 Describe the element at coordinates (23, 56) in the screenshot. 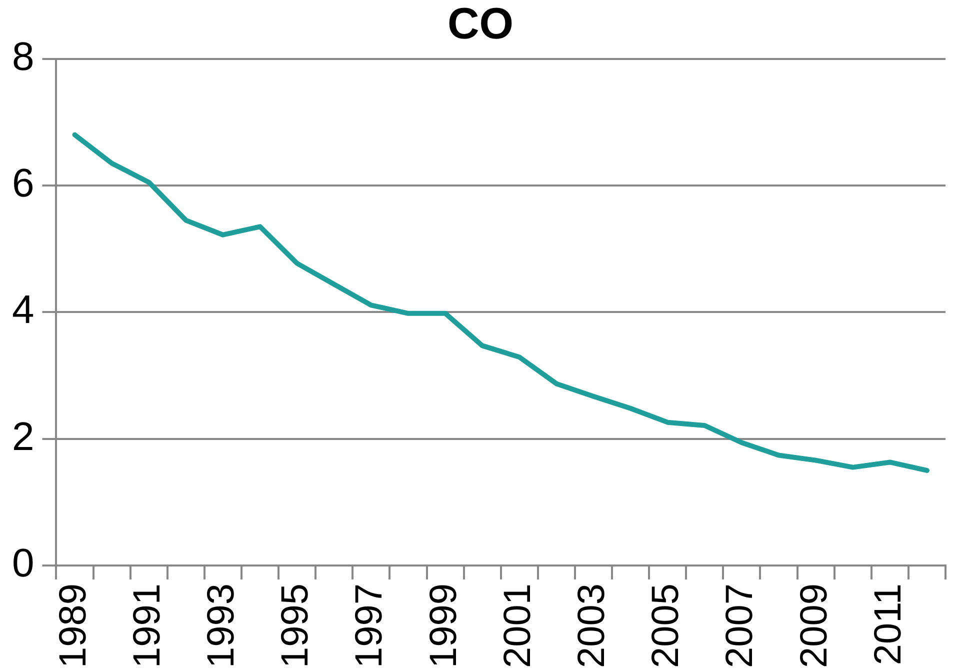

I see `y-tick-label: 8` at that location.